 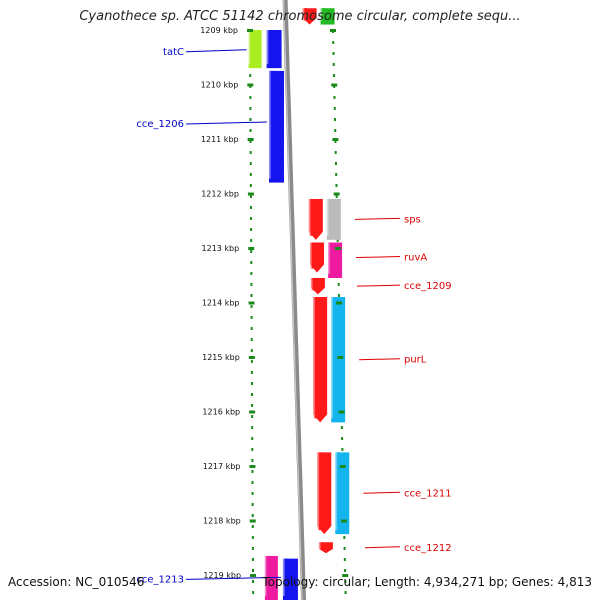 I want to click on tick-label: 1211 kbp, so click(x=220, y=139).